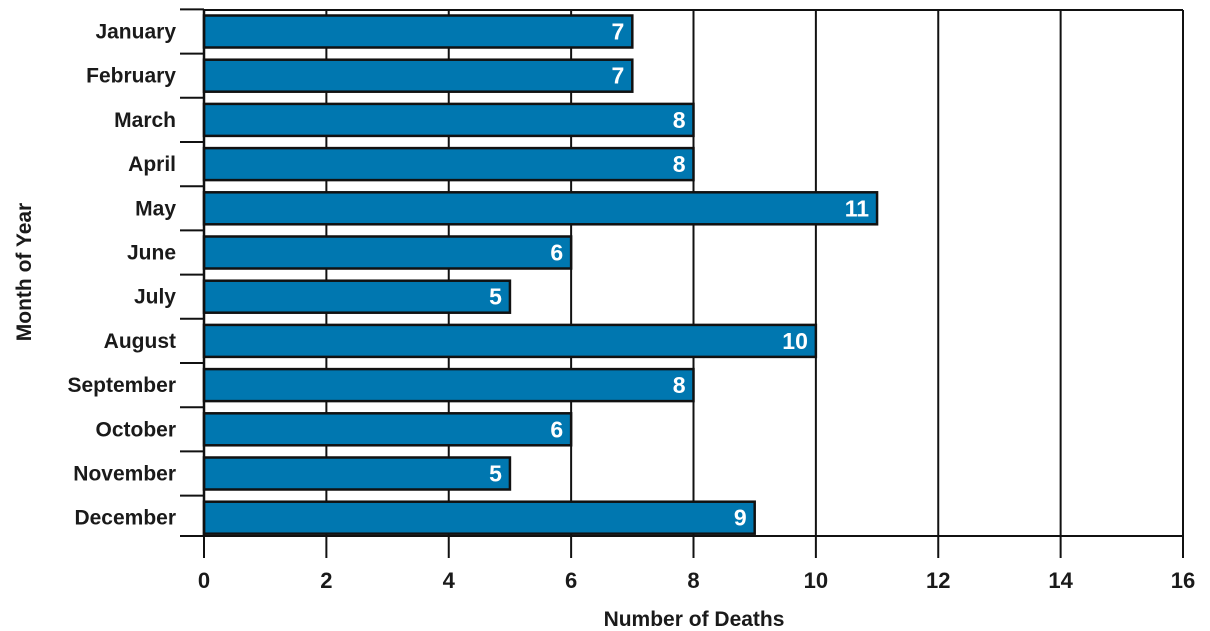 The image size is (1210, 631). I want to click on category-label: April, so click(152, 164).